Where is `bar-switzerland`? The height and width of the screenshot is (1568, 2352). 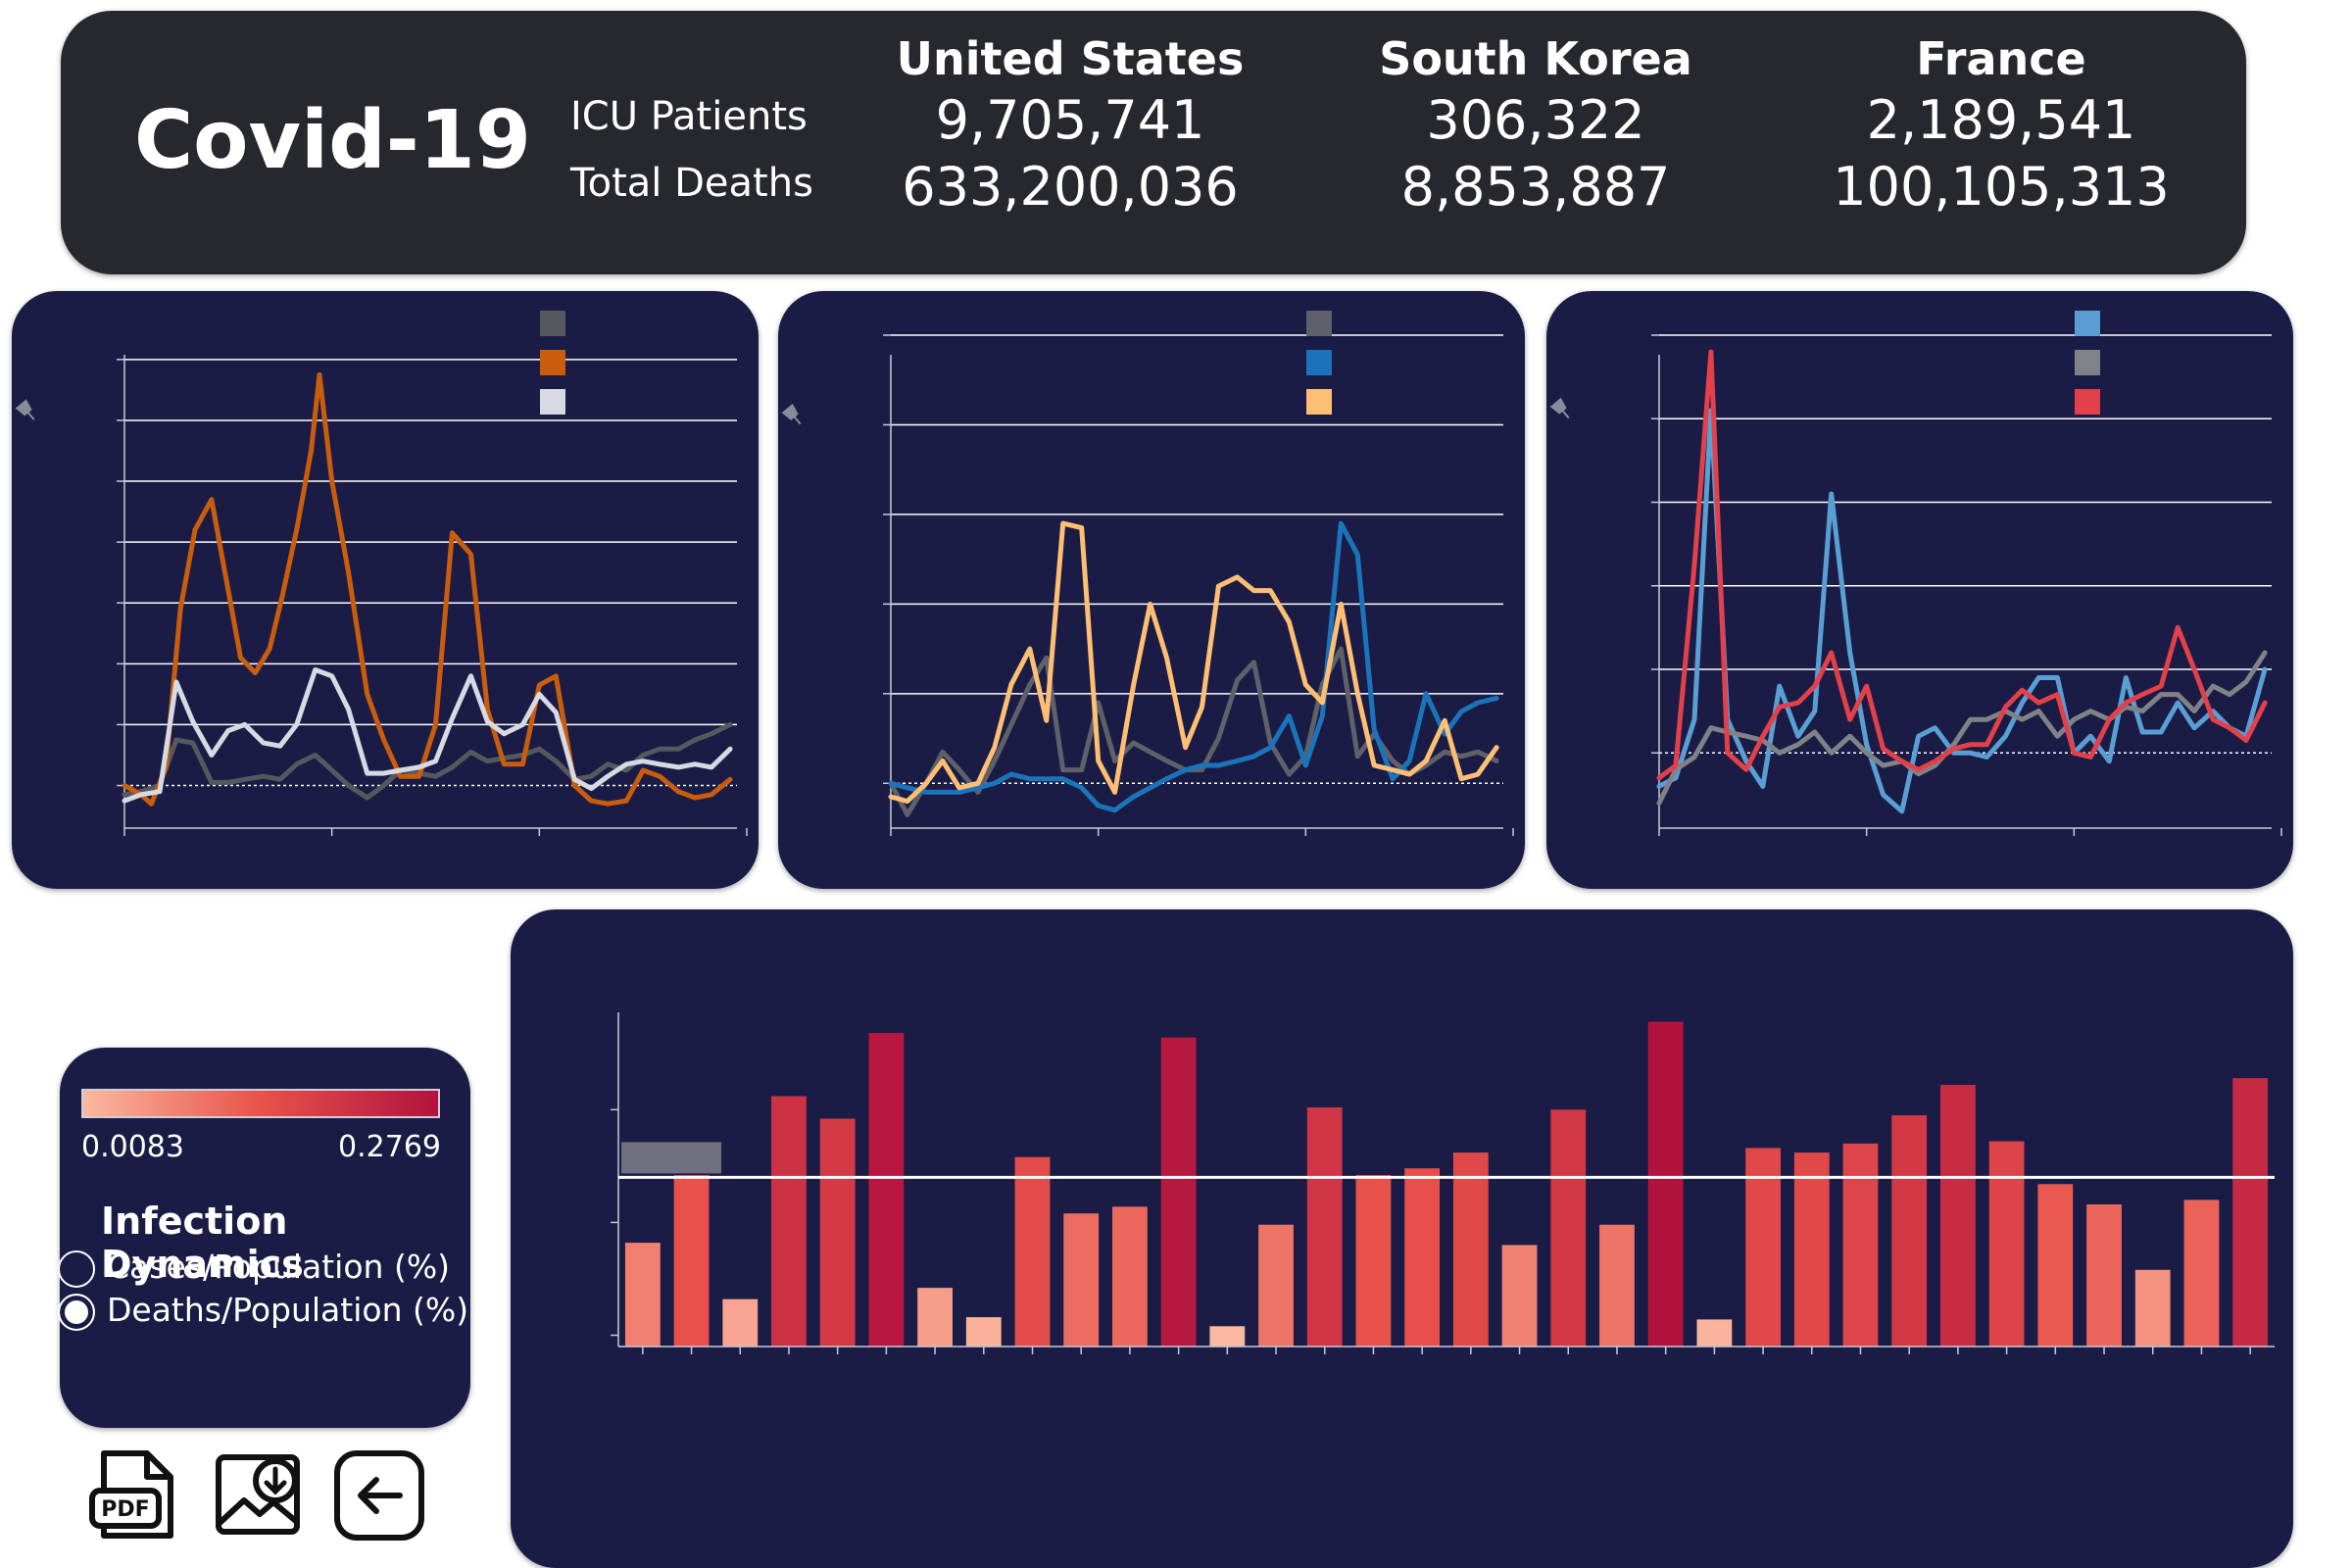
bar-switzerland is located at coordinates (2104, 1275).